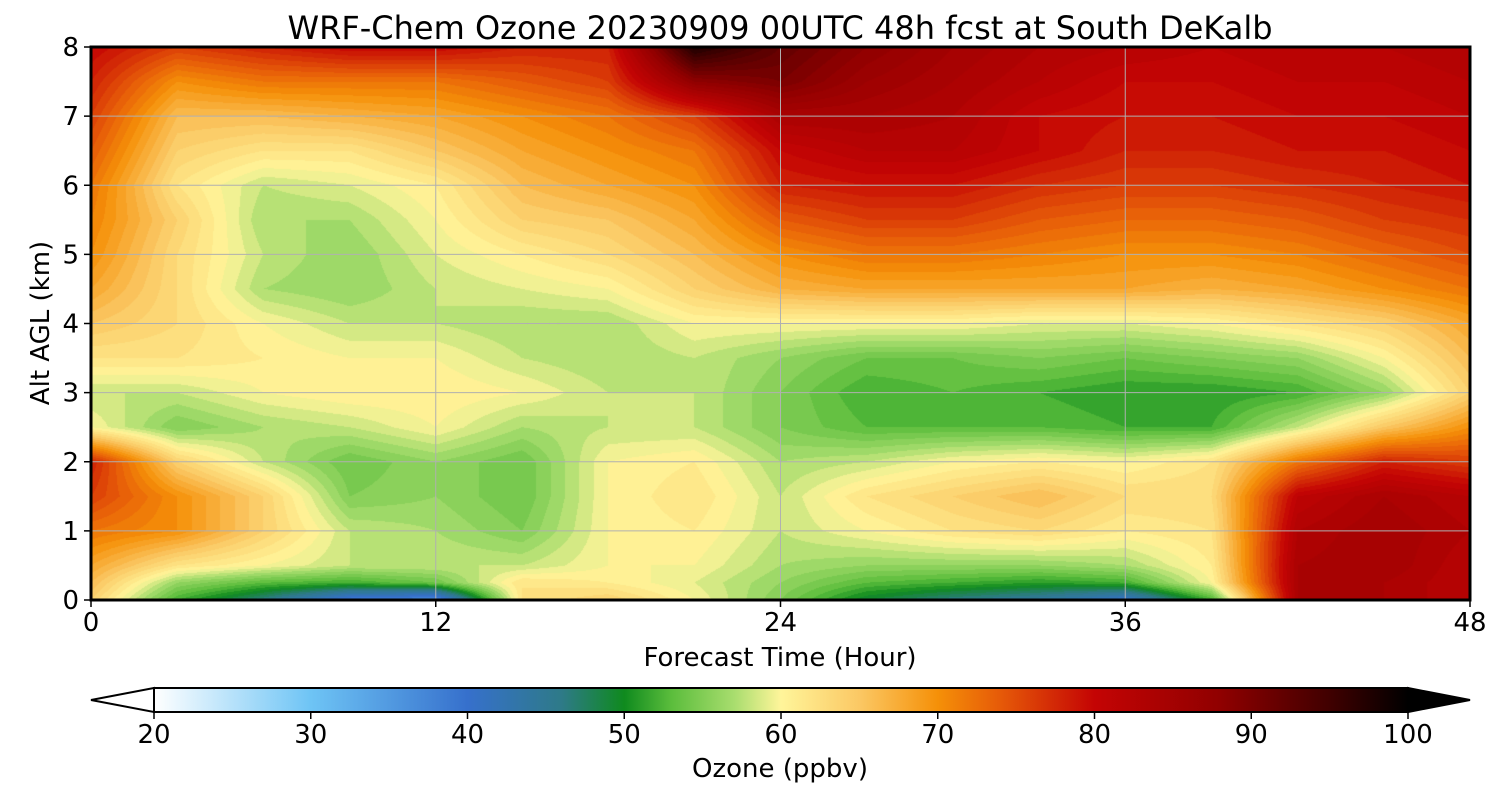 Image resolution: width=1500 pixels, height=800 pixels. What do you see at coordinates (70, 48) in the screenshot?
I see `y-tick-label: 8` at bounding box center [70, 48].